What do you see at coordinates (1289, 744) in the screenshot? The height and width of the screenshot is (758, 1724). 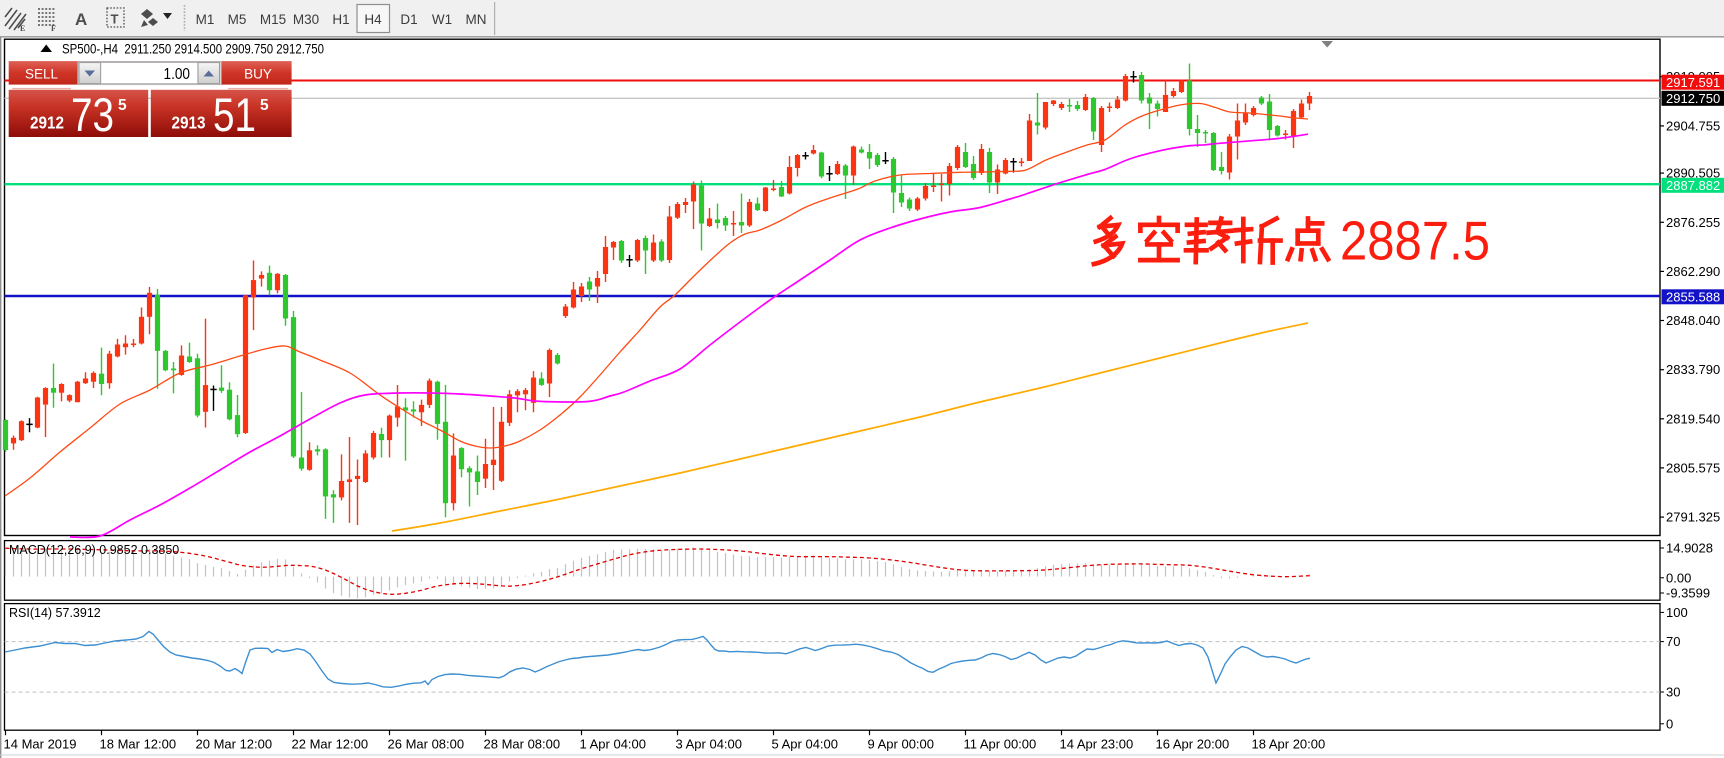 I see `svg-text: 18 Apr 20:00` at bounding box center [1289, 744].